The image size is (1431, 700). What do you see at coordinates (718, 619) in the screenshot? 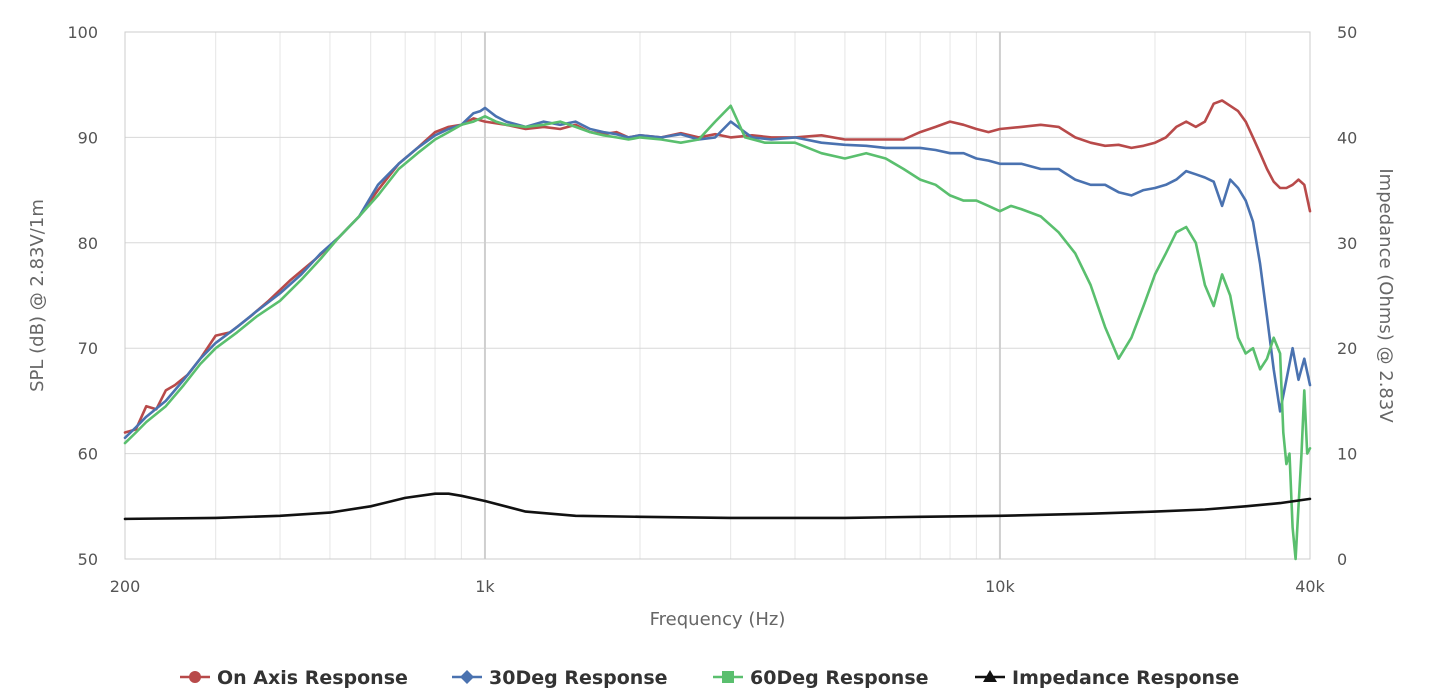
I see `x-axis-title: Frequency (Hz)` at bounding box center [718, 619].